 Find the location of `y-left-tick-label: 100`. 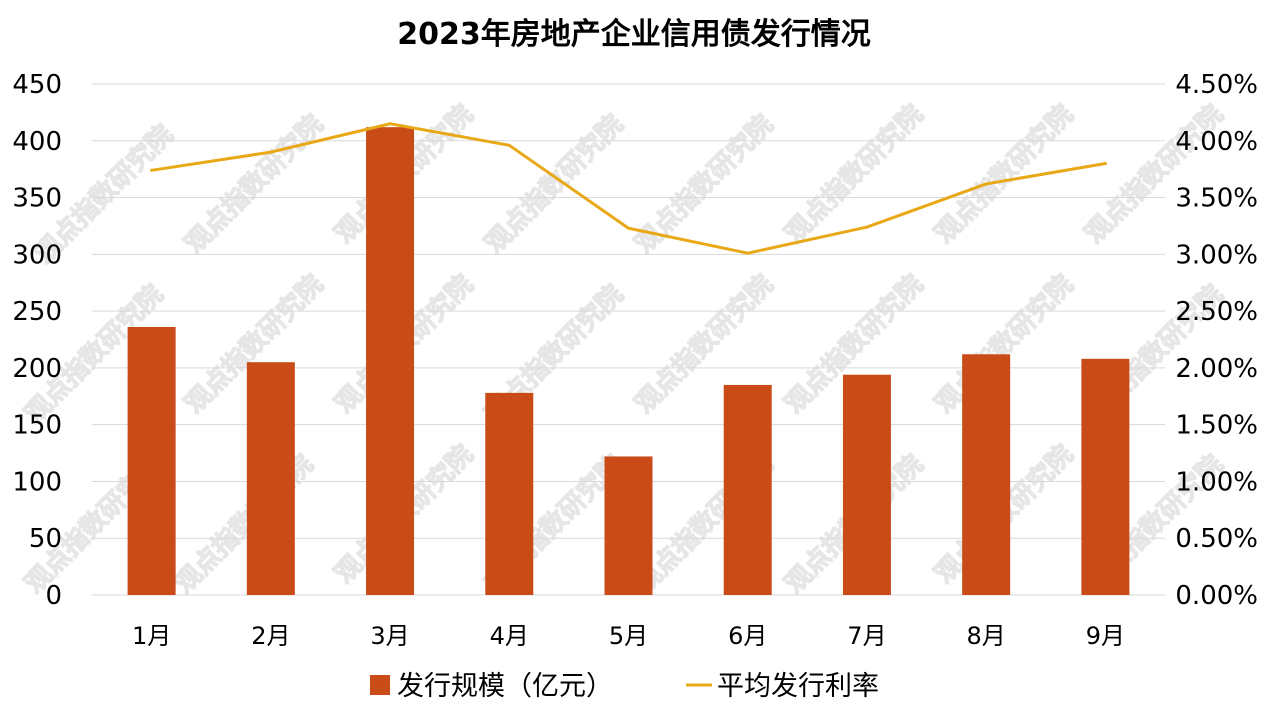

y-left-tick-label: 100 is located at coordinates (37, 482).